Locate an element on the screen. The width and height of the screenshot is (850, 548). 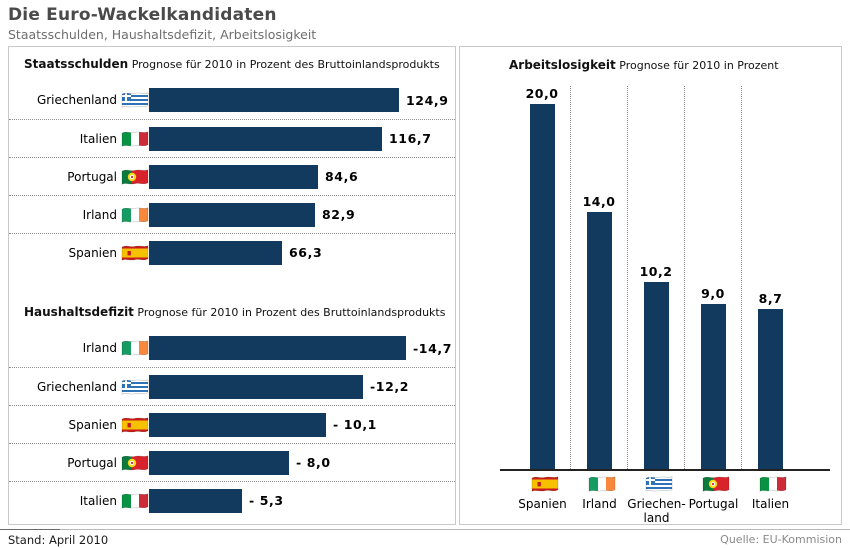
chart-title: Staatsschulden is located at coordinates (76, 64).